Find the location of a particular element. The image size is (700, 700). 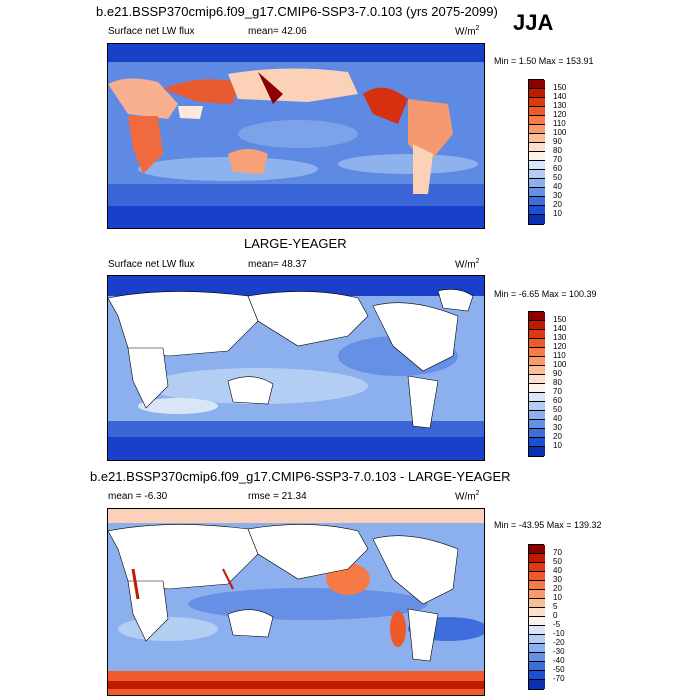

panel3-colorbar-tick-label: -30 is located at coordinates (559, 651).